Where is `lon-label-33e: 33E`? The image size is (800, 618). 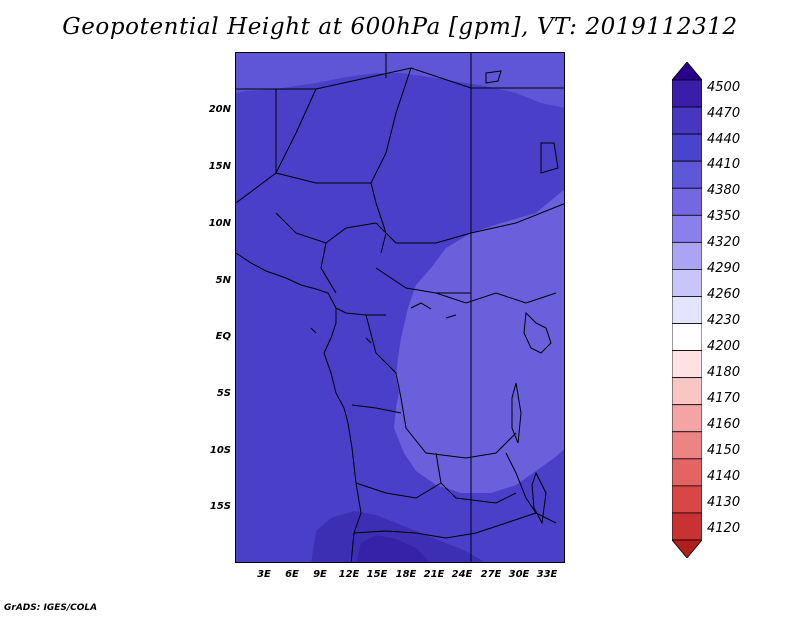
lon-label-33e: 33E is located at coordinates (547, 574).